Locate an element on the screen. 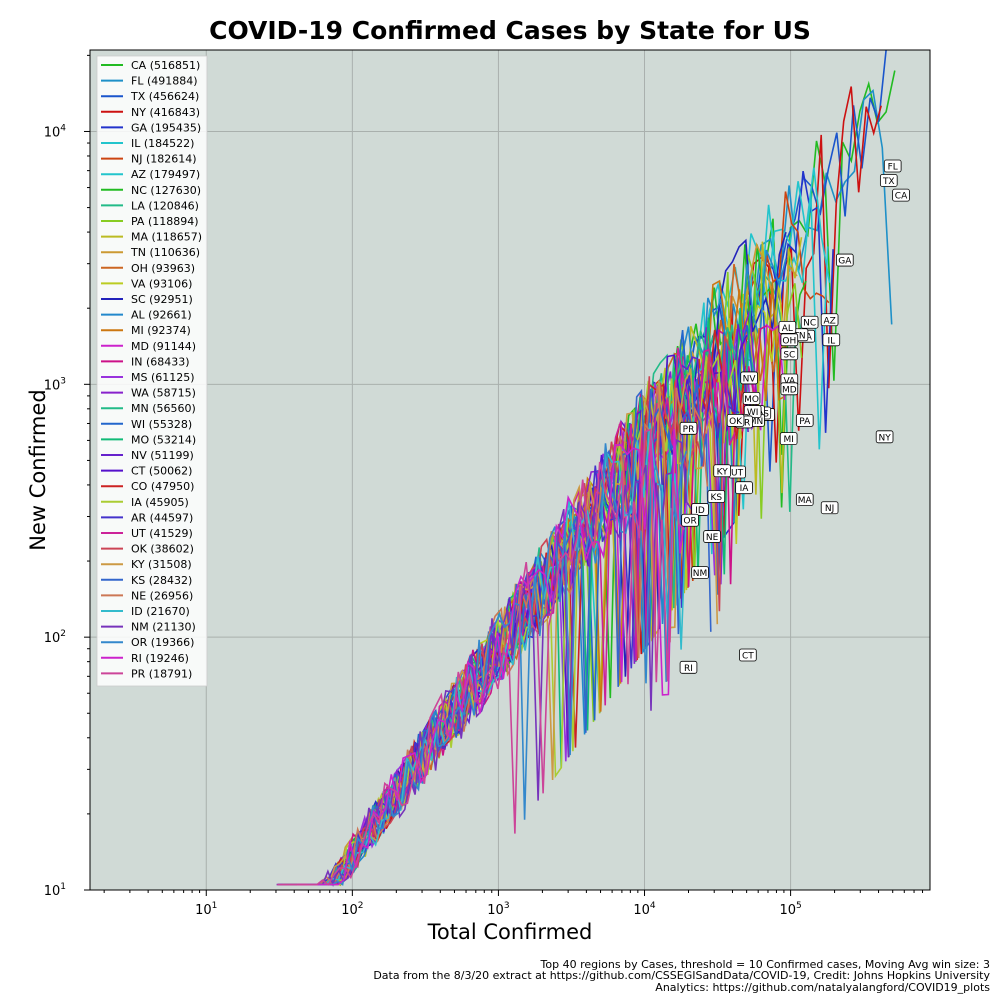 This screenshot has width=1000, height=1000. end-label-ia: IA is located at coordinates (744, 487).